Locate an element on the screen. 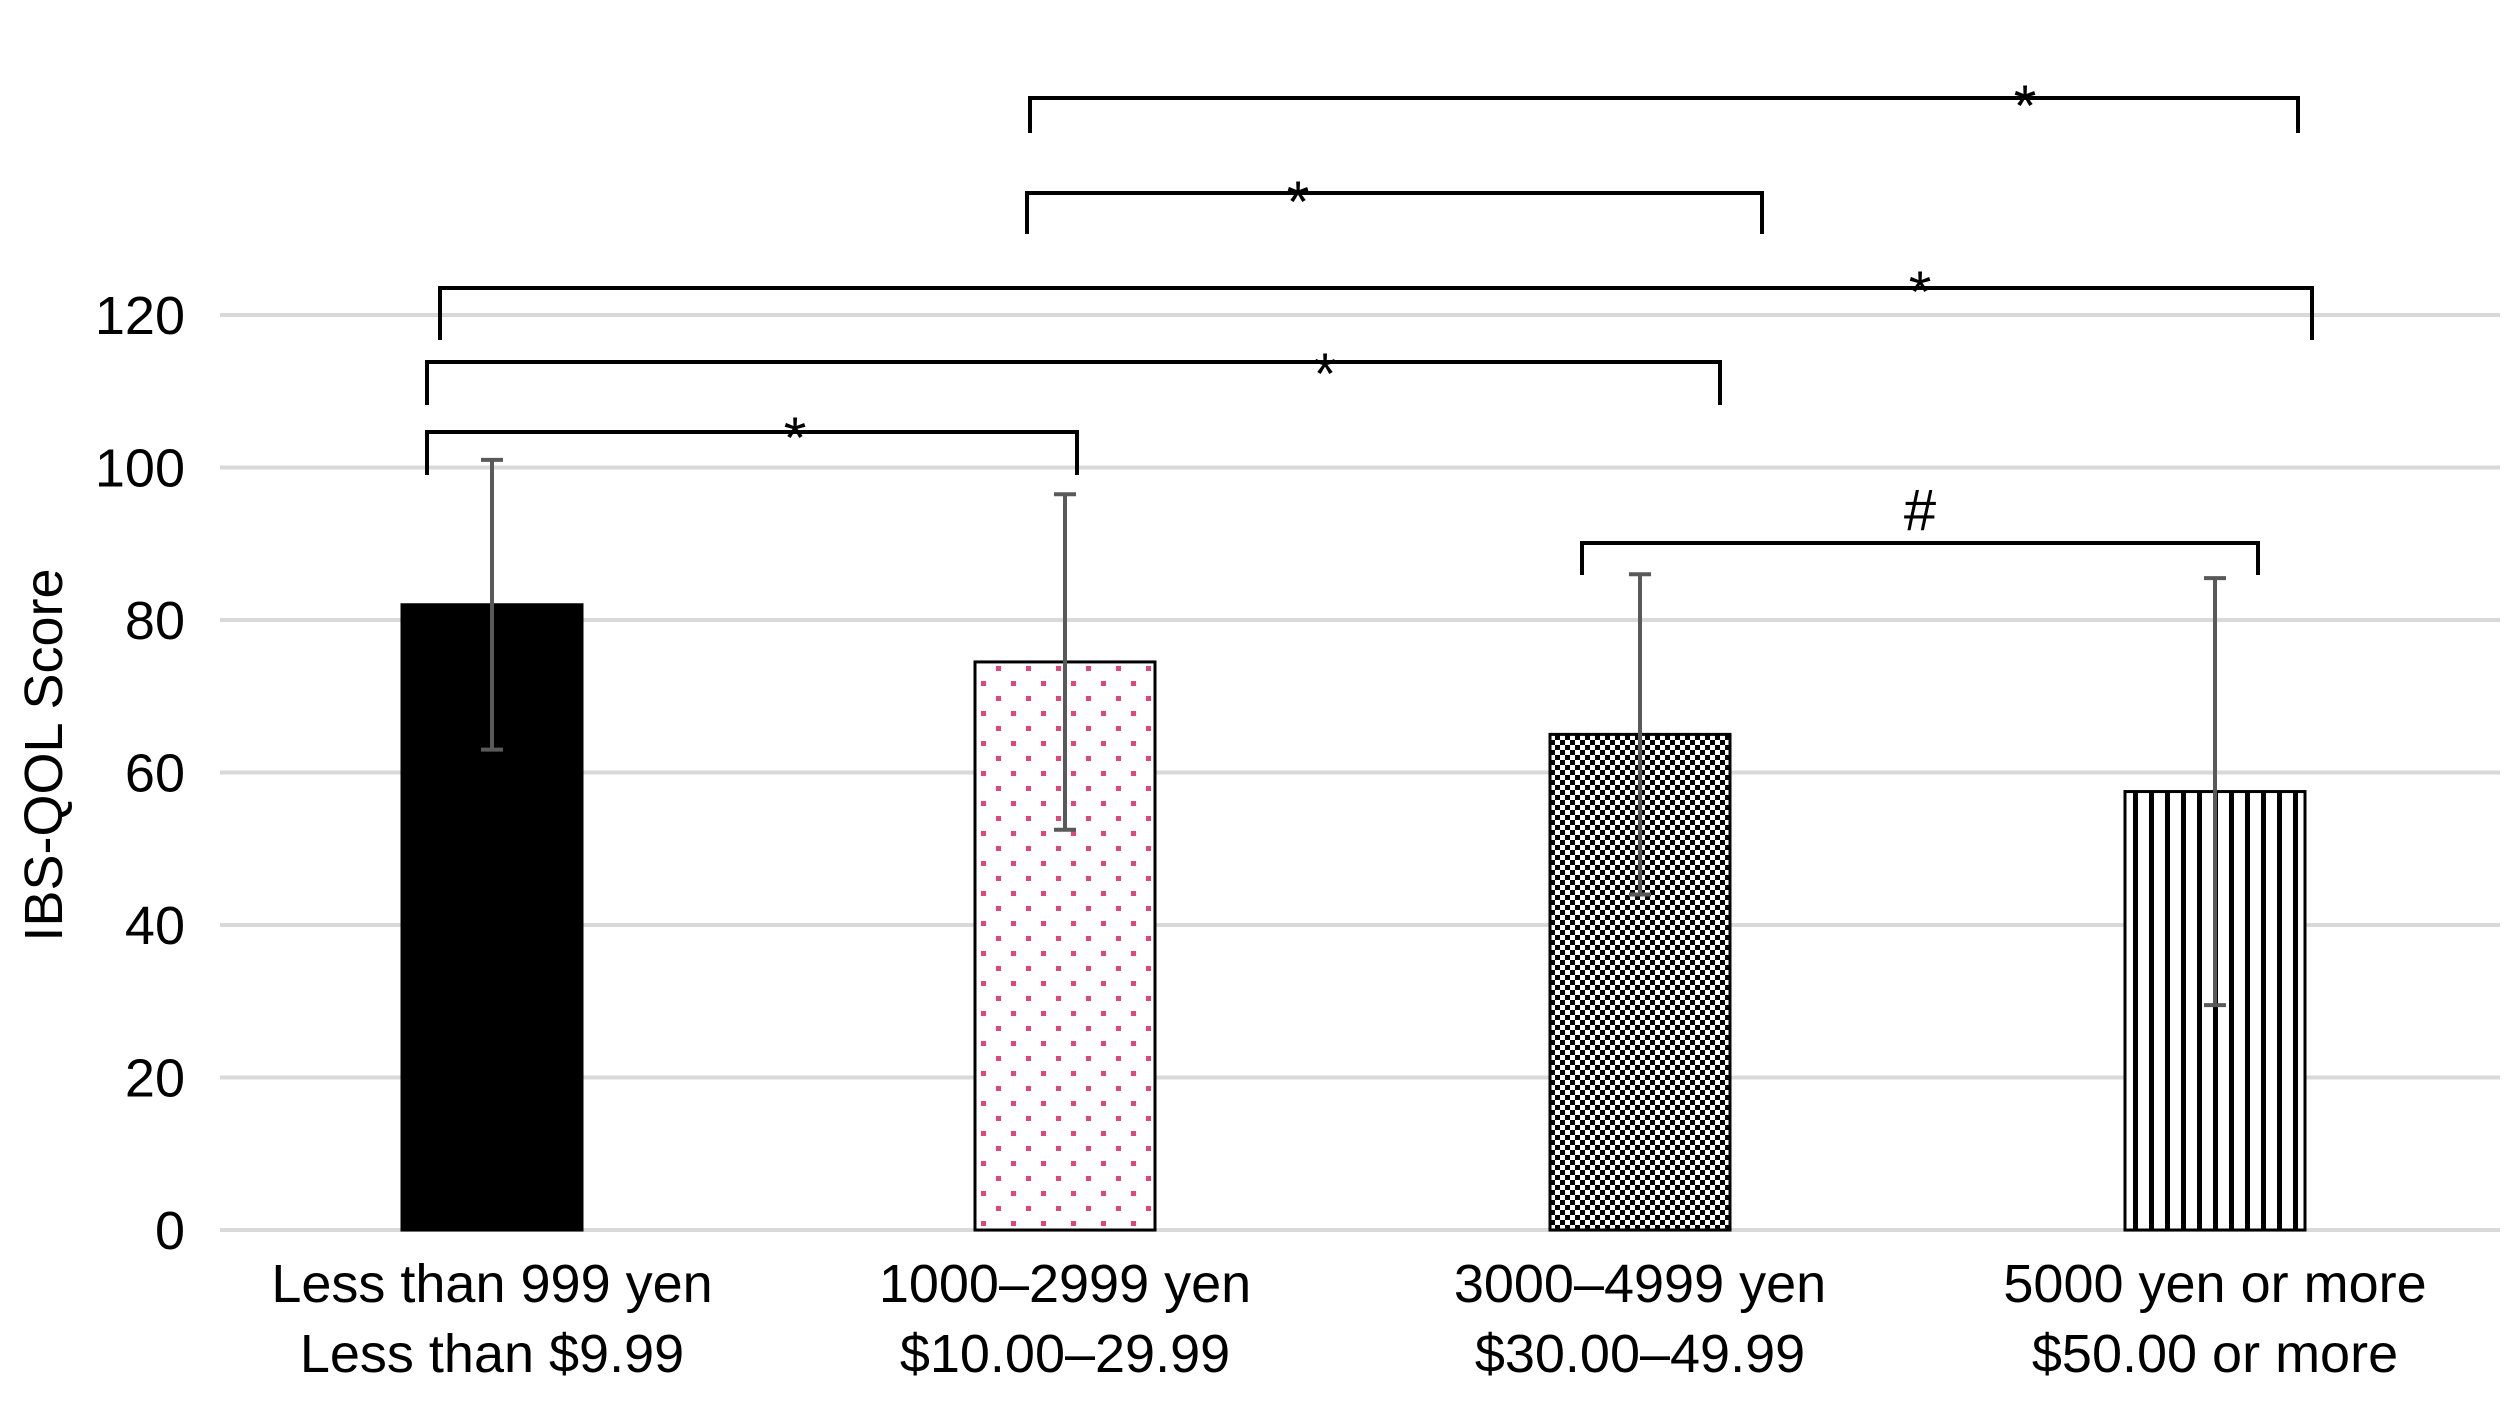  y-tick-label: 100 is located at coordinates (140, 469).